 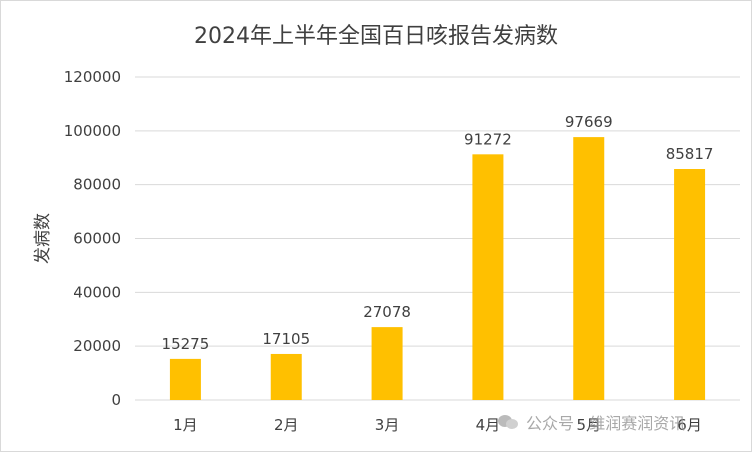 I want to click on watermark: 公众号 · 维润赛润资讯, so click(x=591, y=422).